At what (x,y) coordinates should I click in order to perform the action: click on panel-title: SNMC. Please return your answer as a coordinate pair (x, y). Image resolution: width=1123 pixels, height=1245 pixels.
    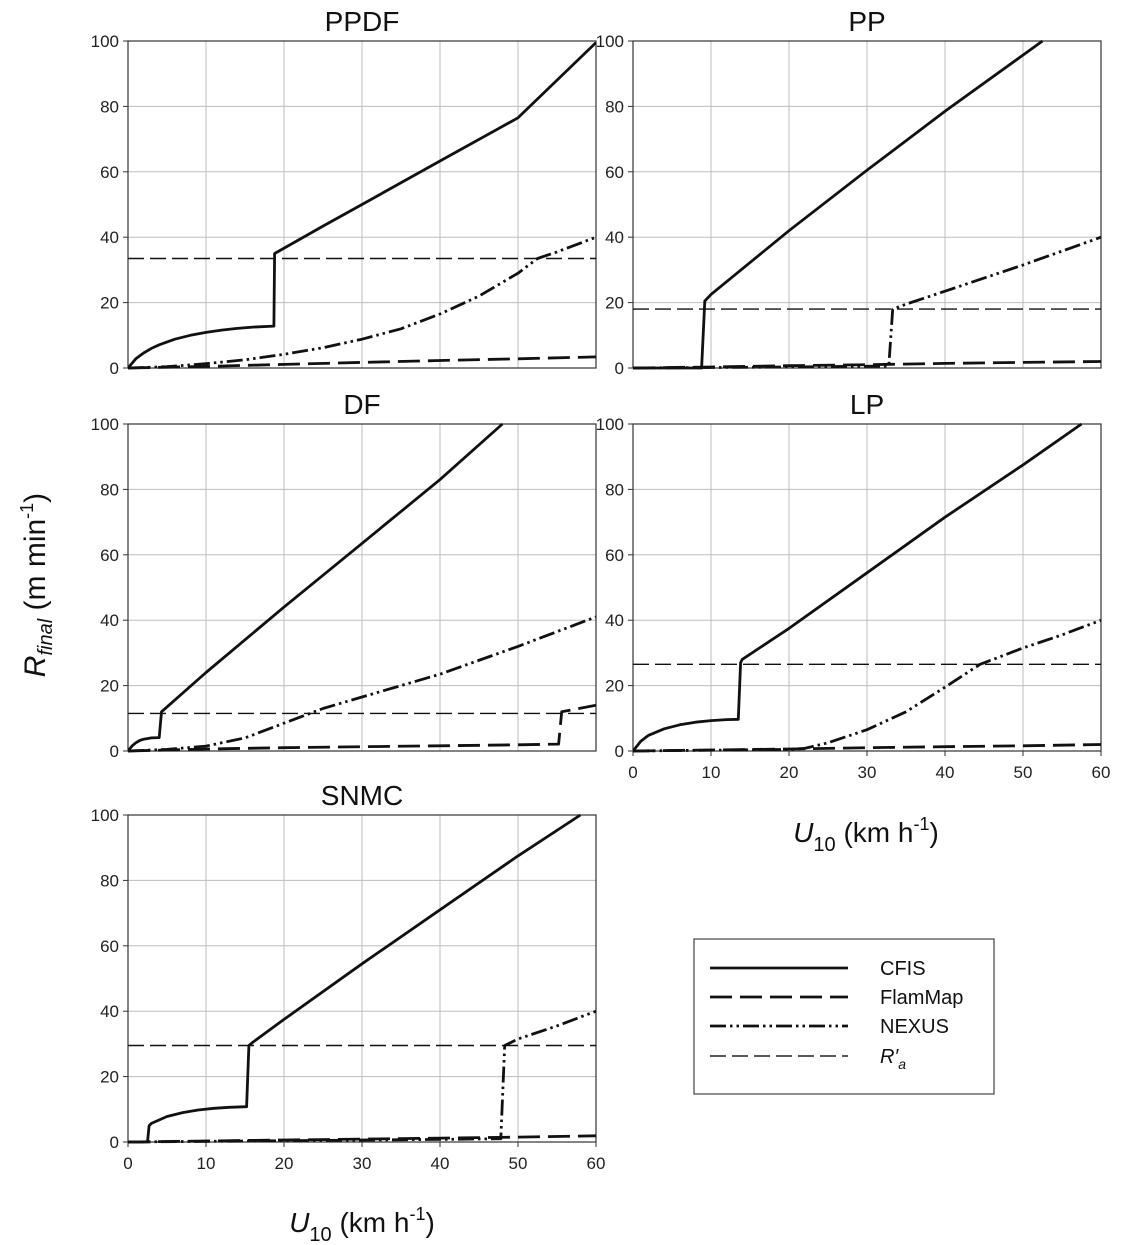
    Looking at the image, I should click on (362, 795).